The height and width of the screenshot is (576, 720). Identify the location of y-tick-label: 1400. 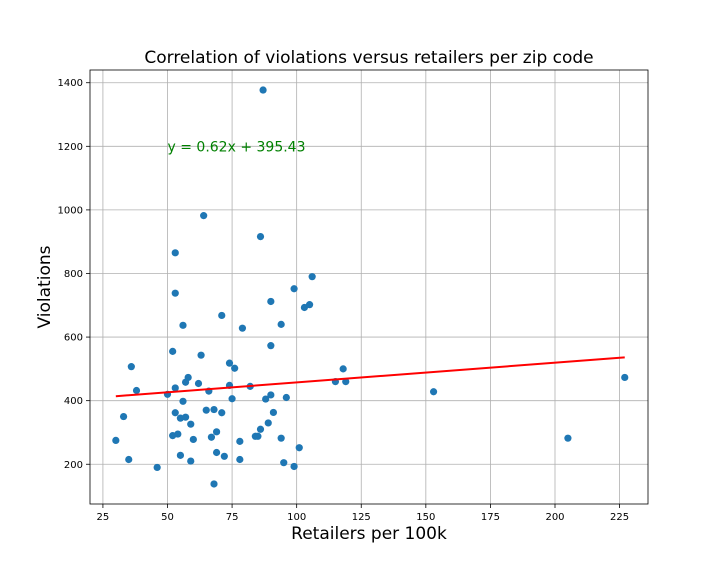
(70, 83).